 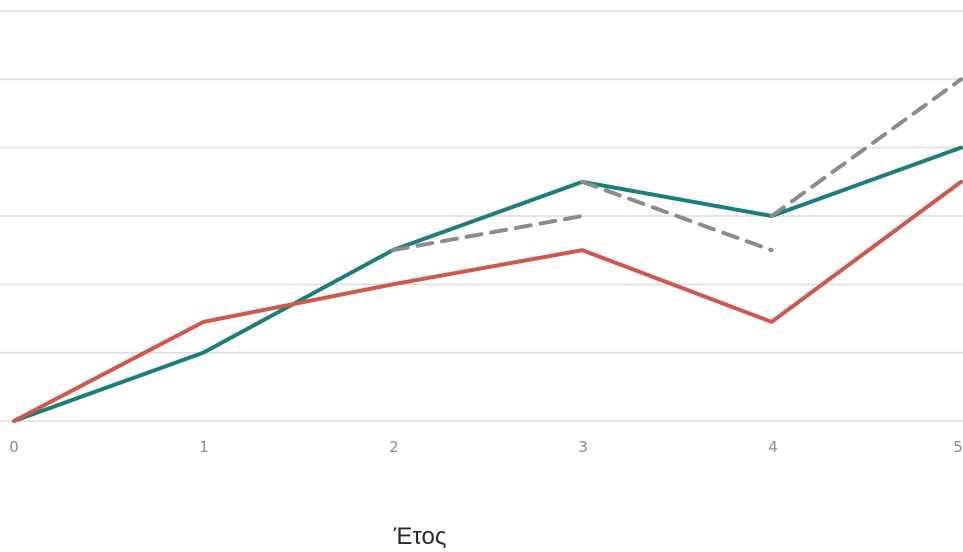 I want to click on x-tick-label-2: 2, so click(x=394, y=447).